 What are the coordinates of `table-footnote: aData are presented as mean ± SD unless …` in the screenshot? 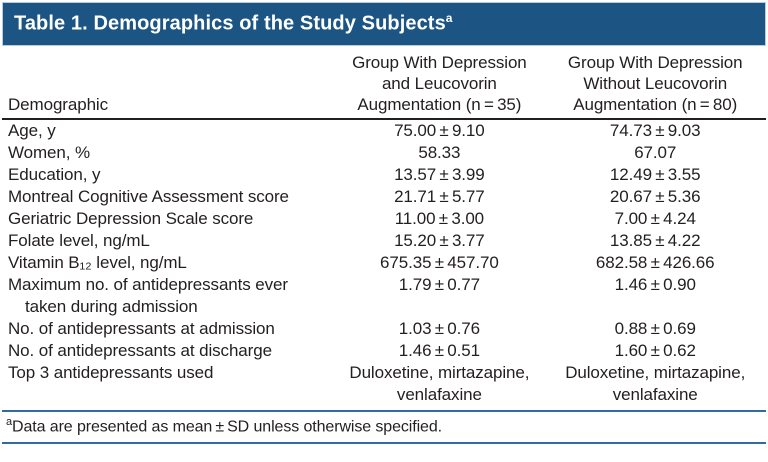 It's located at (384, 426).